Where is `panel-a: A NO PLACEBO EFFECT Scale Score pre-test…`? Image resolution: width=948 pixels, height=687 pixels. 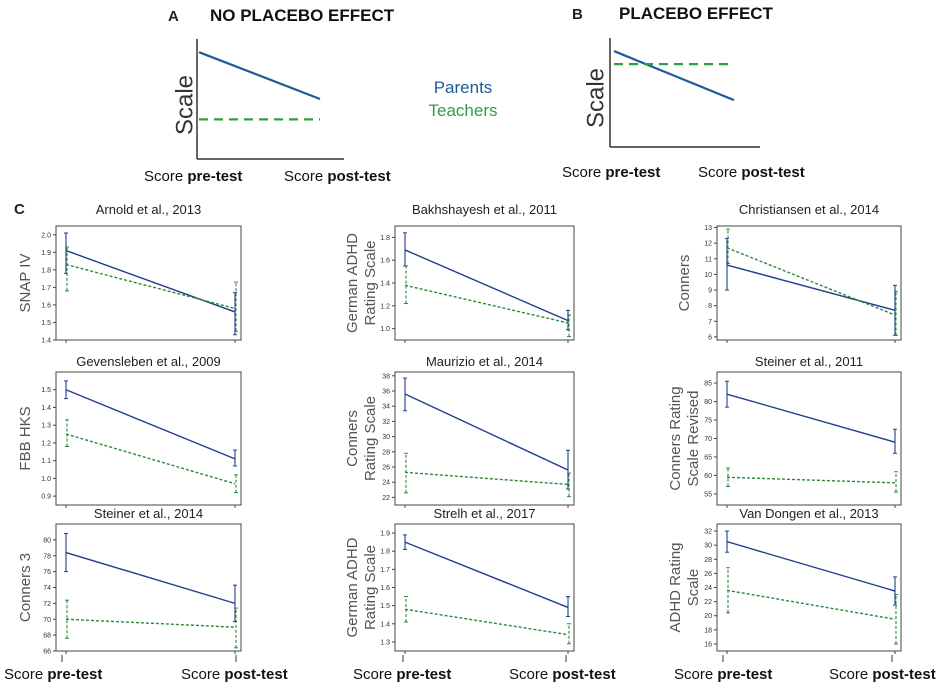
panel-a: A NO PLACEBO EFFECT Scale Score pre-test… is located at coordinates (269, 95).